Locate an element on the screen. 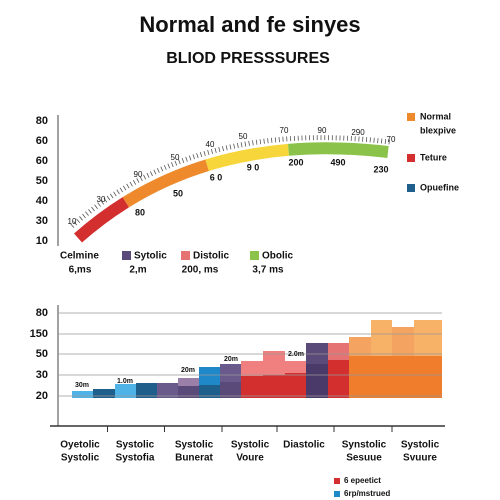 The width and height of the screenshot is (500, 500). category-label: Oyetolic is located at coordinates (80, 445).